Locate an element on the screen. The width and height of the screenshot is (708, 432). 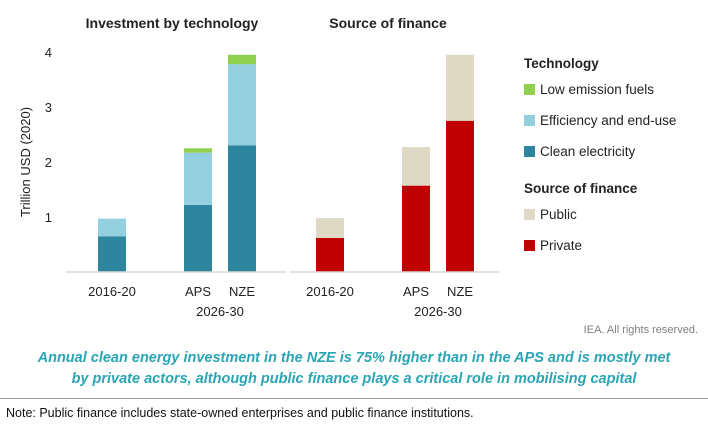
legend-swatch-private is located at coordinates (529, 245).